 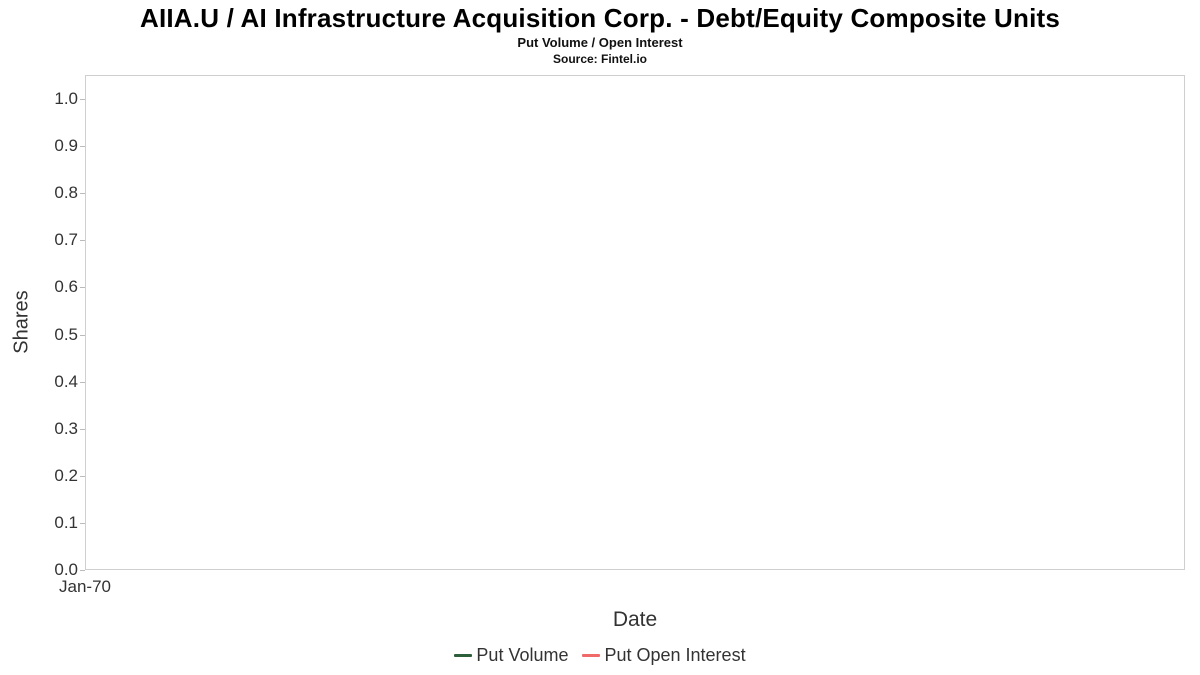 I want to click on y-tick-label: 0.6, so click(x=66, y=287).